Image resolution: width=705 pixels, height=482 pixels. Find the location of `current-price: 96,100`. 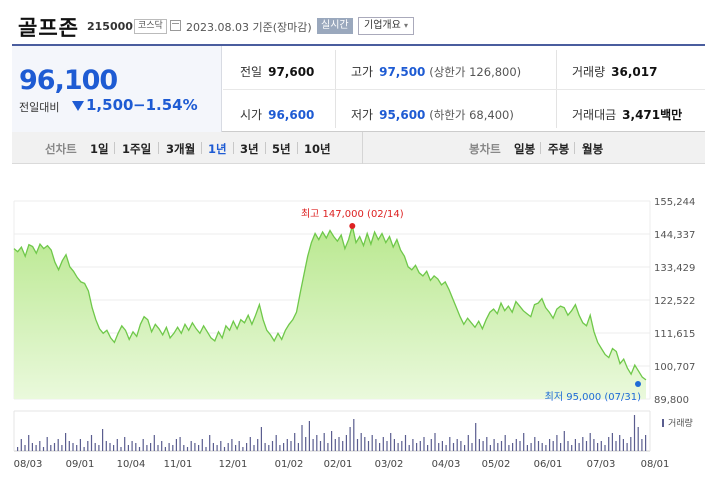

current-price: 96,100 is located at coordinates (68, 80).